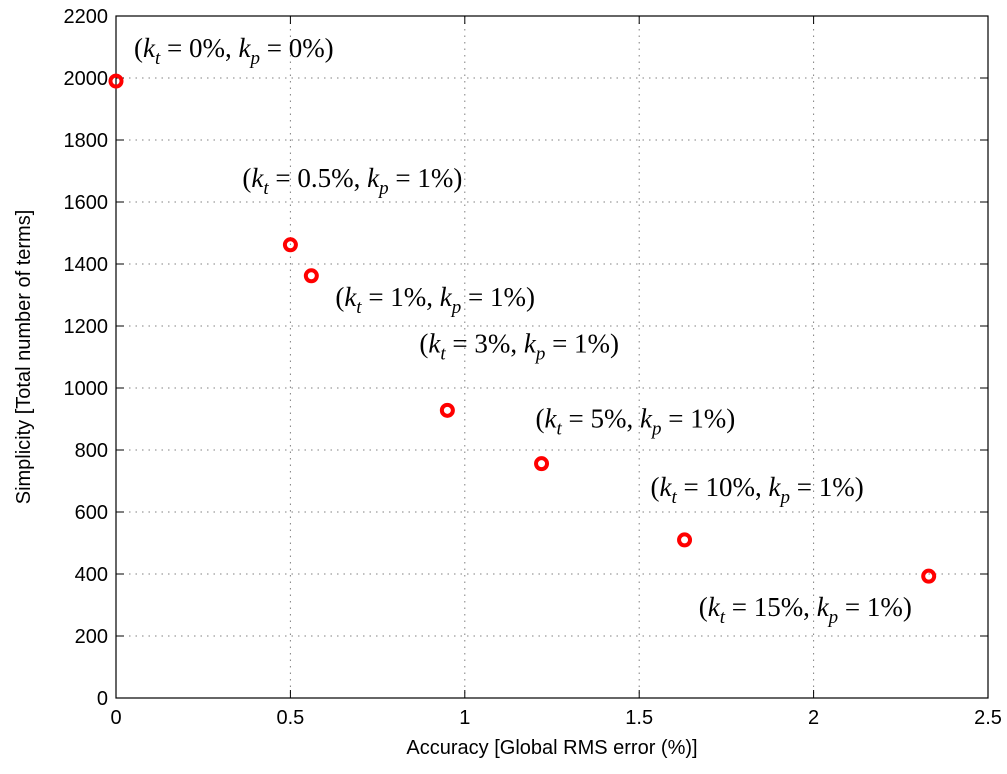  What do you see at coordinates (813, 718) in the screenshot?
I see `x-tick-label: 2` at bounding box center [813, 718].